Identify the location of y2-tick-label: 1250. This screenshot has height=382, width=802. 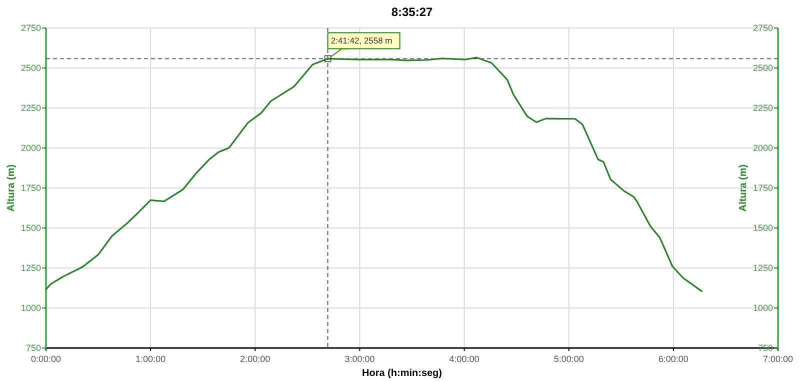
(762, 268).